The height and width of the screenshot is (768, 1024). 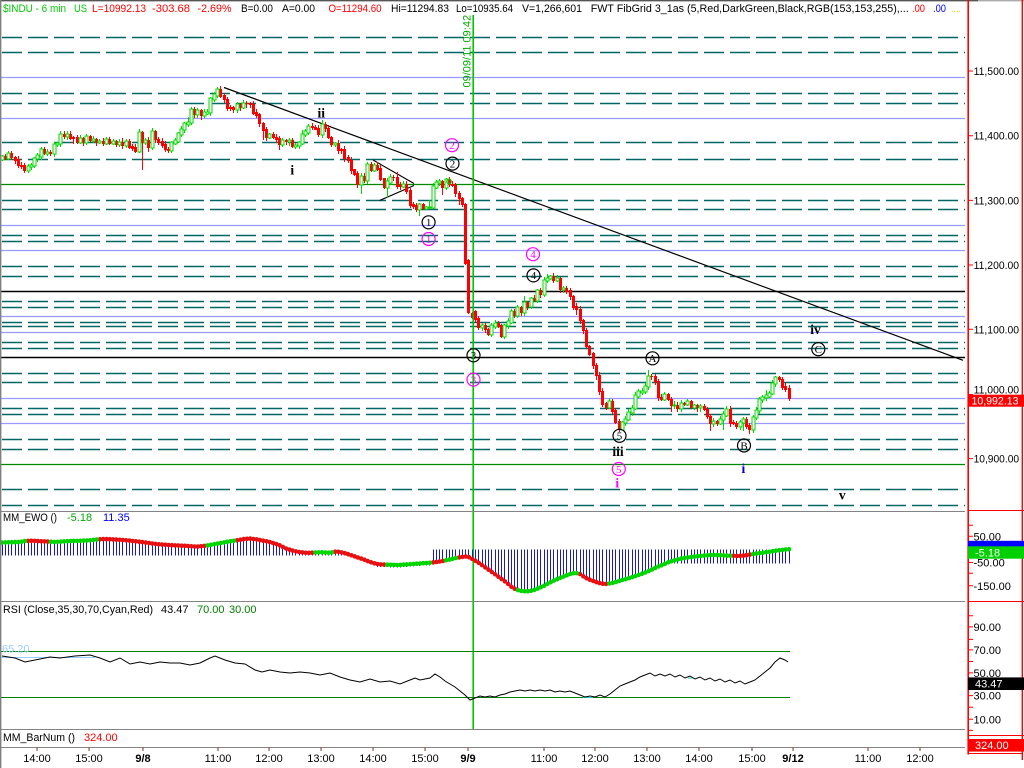 What do you see at coordinates (322, 113) in the screenshot?
I see `svg-text: ii` at bounding box center [322, 113].